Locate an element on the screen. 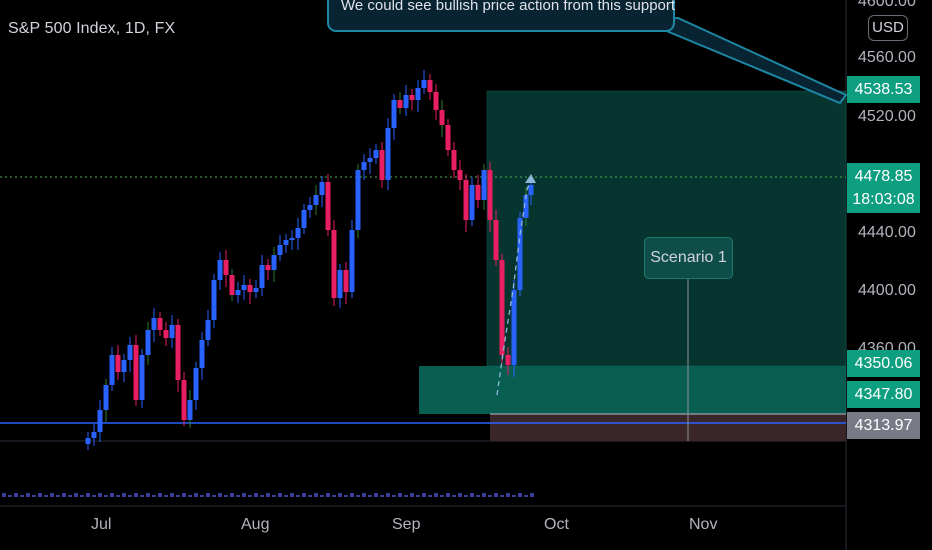  entry-zone is located at coordinates (632, 390).